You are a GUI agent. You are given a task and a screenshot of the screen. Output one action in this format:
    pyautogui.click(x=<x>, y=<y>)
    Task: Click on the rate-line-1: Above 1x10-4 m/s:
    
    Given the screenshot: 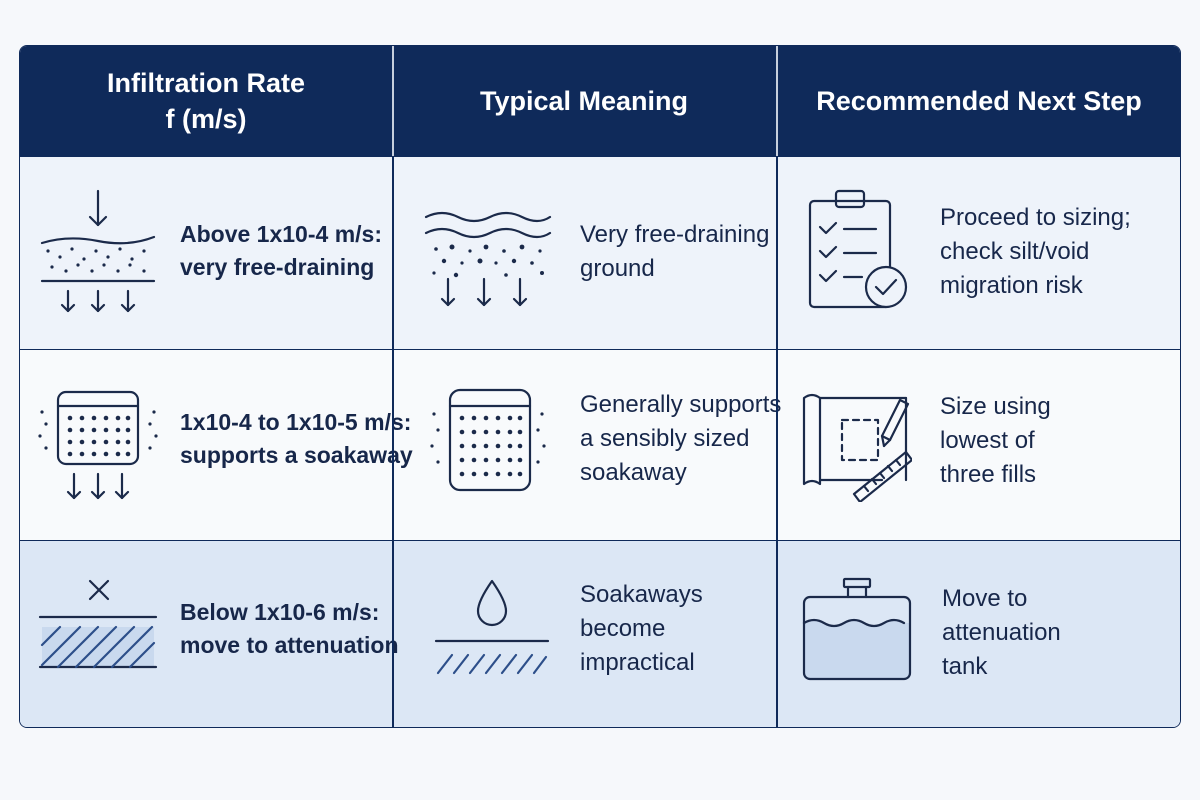 What is the action you would take?
    pyautogui.click(x=281, y=234)
    